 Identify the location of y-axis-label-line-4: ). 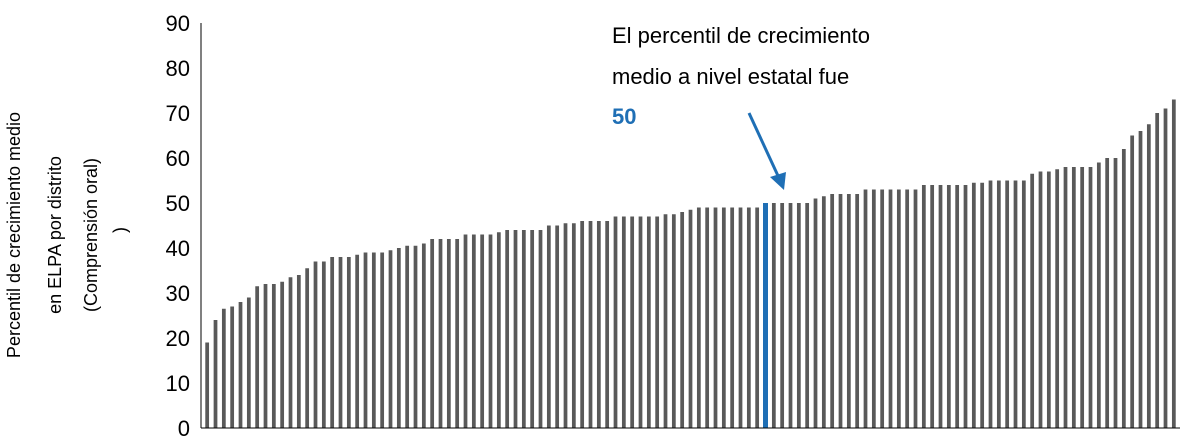
(120, 230).